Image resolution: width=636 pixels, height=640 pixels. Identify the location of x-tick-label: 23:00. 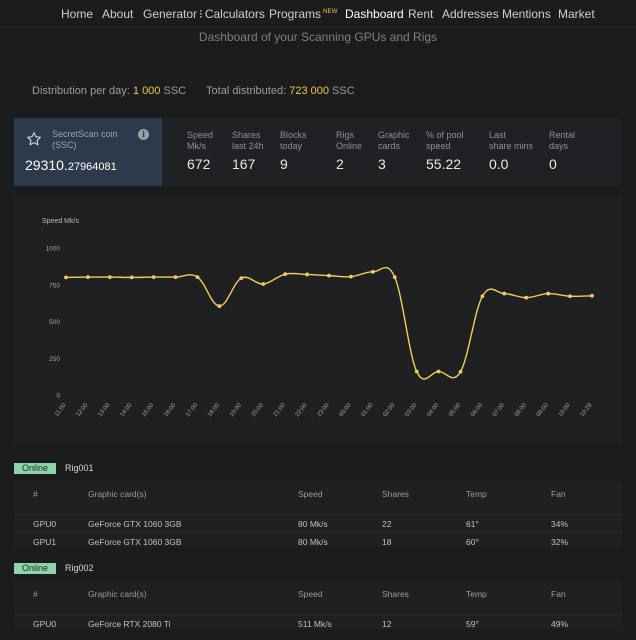
(324, 410).